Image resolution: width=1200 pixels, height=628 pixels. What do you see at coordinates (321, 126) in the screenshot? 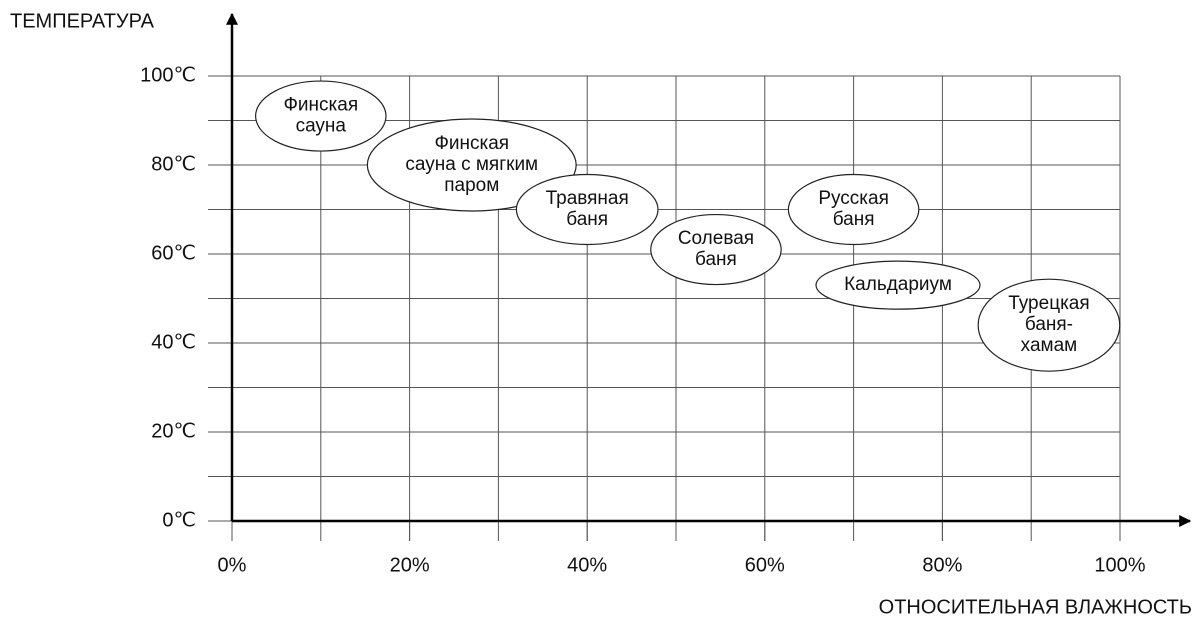
I see `point-label: сауна` at bounding box center [321, 126].